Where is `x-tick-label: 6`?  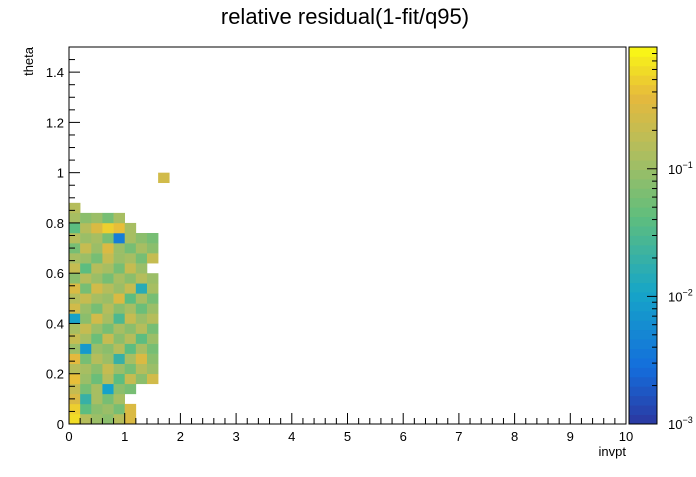
x-tick-label: 6 is located at coordinates (403, 436).